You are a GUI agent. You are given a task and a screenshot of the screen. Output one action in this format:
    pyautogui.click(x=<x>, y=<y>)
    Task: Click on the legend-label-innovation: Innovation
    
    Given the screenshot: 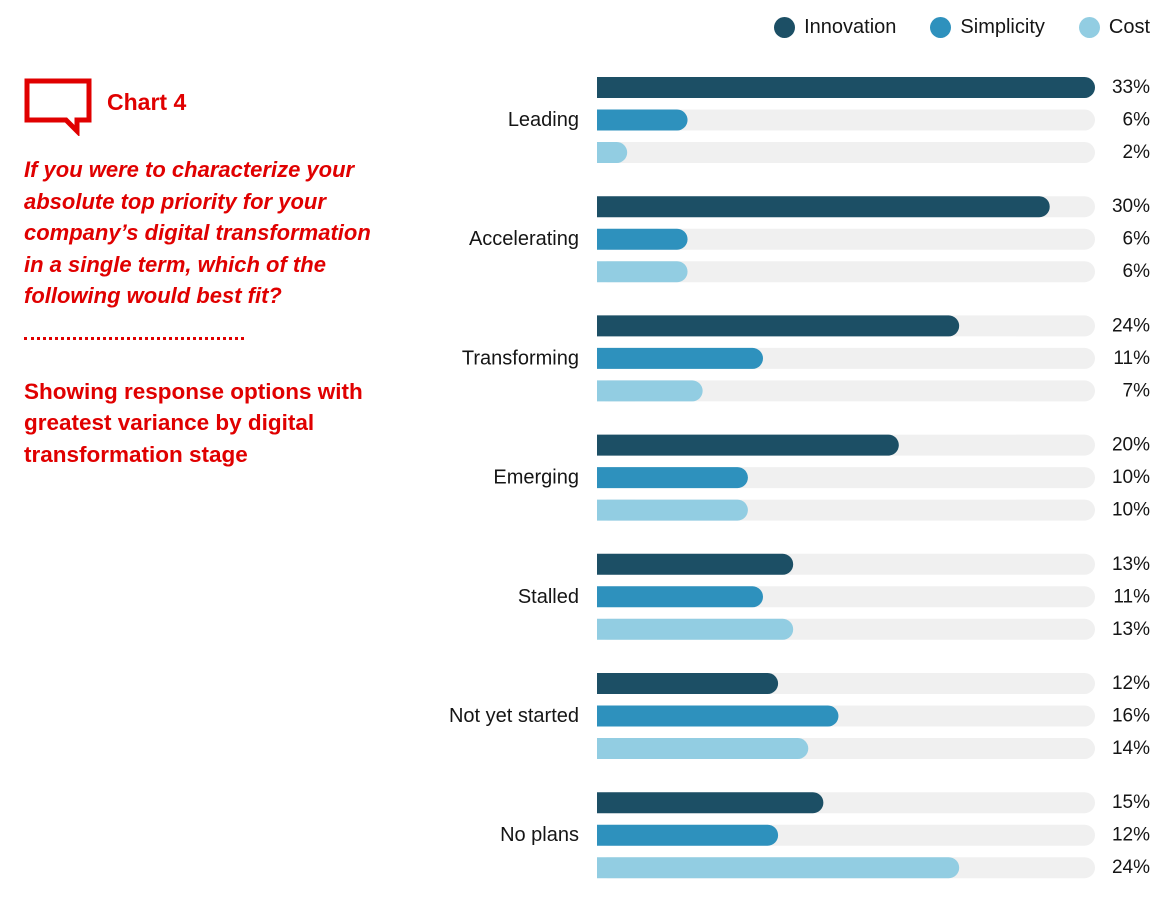 What is the action you would take?
    pyautogui.click(x=850, y=27)
    